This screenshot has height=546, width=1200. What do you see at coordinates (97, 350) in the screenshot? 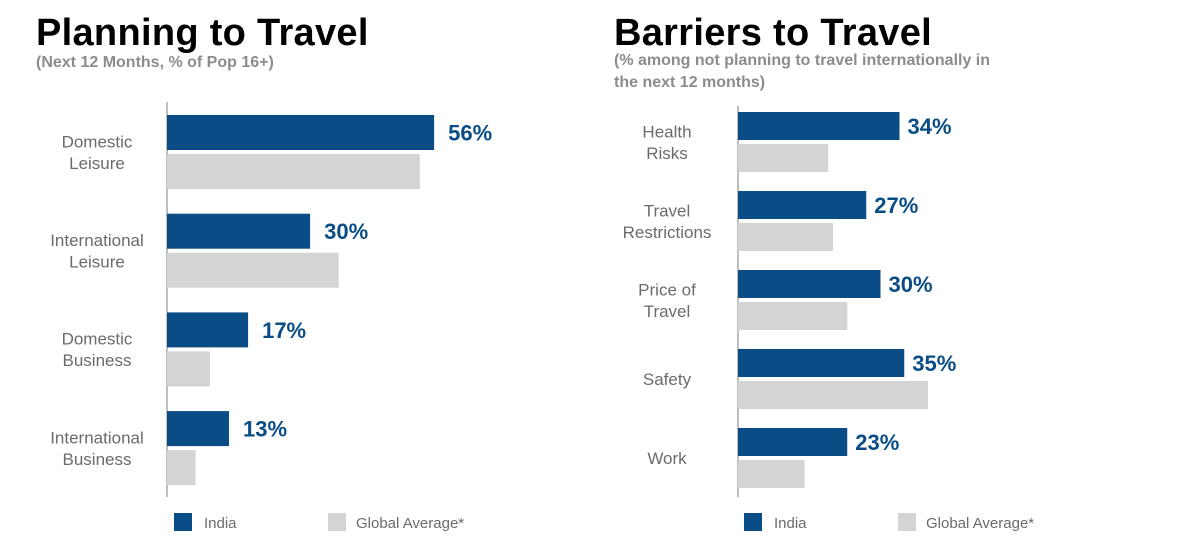
I see `left-category-label-2: Domestic Business` at bounding box center [97, 350].